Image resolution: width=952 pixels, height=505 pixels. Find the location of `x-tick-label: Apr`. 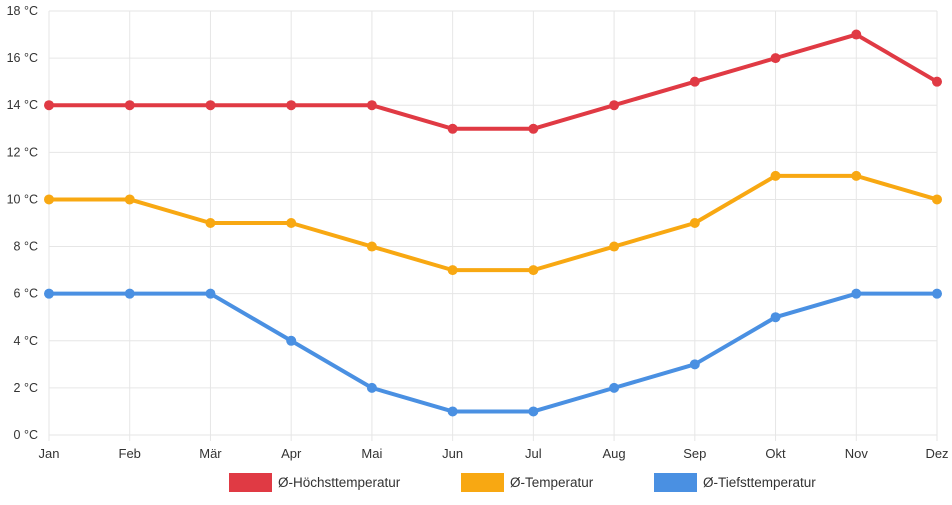

x-tick-label: Apr is located at coordinates (291, 453).